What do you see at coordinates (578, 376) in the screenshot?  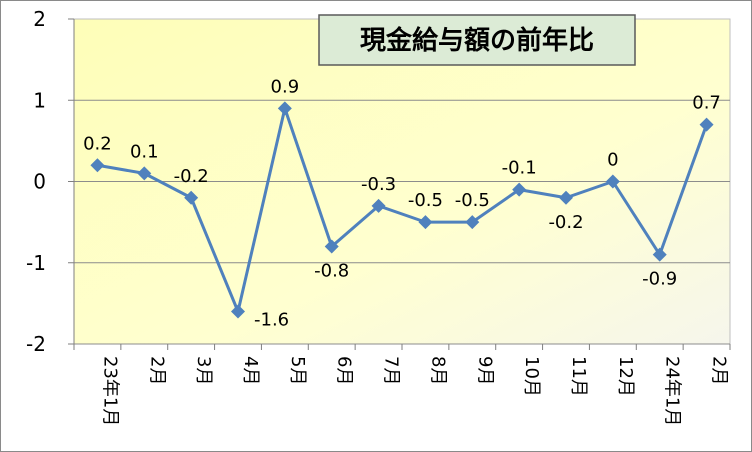 I see `x-tick-label: 11月` at bounding box center [578, 376].